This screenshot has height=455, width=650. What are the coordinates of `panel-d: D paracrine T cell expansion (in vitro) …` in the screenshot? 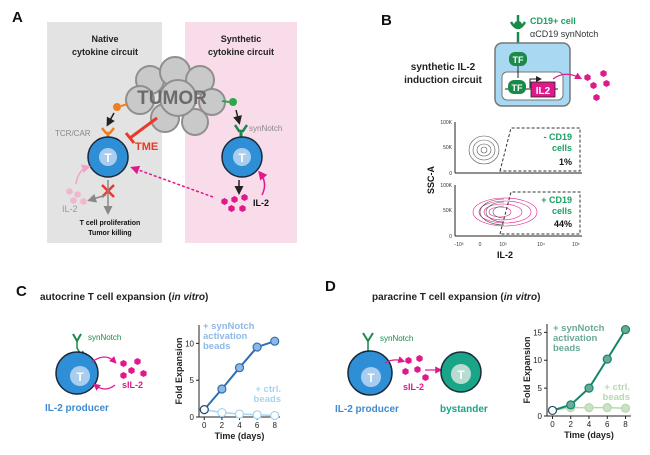 It's located at (432, 346).